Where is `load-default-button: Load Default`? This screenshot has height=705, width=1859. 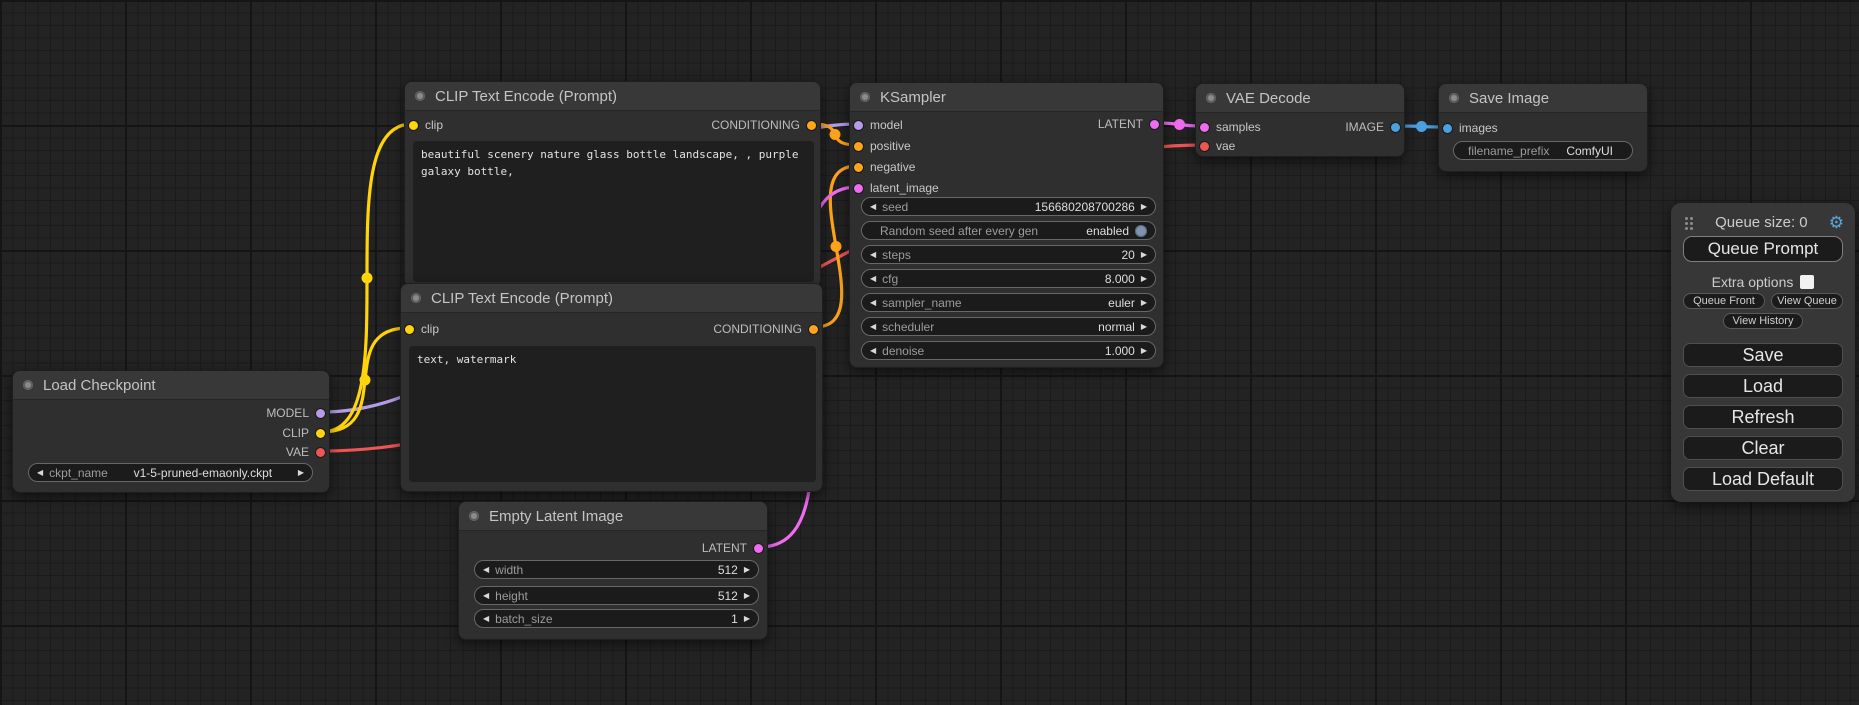
load-default-button: Load Default is located at coordinates (1763, 479).